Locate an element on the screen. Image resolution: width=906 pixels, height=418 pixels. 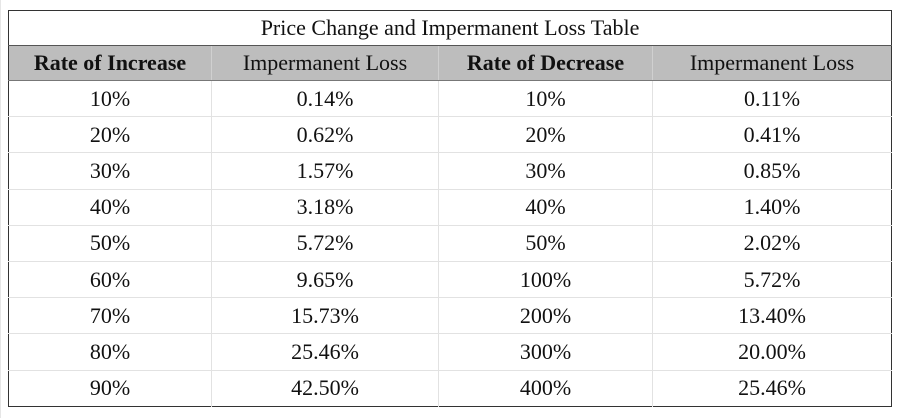
cell-loss-increase: 0.14% is located at coordinates (325, 99).